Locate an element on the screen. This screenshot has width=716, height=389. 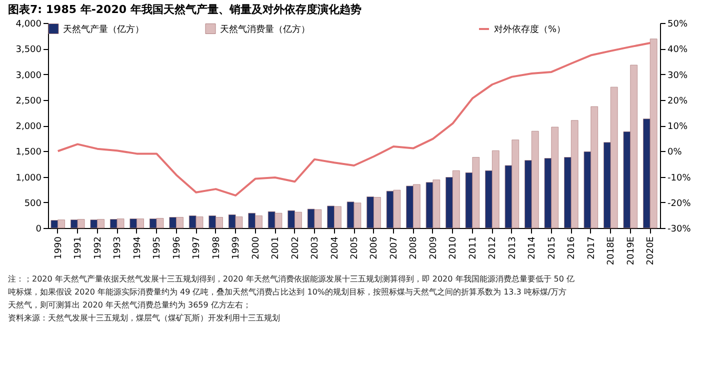
x-tick-label: 2002 is located at coordinates (295, 248).